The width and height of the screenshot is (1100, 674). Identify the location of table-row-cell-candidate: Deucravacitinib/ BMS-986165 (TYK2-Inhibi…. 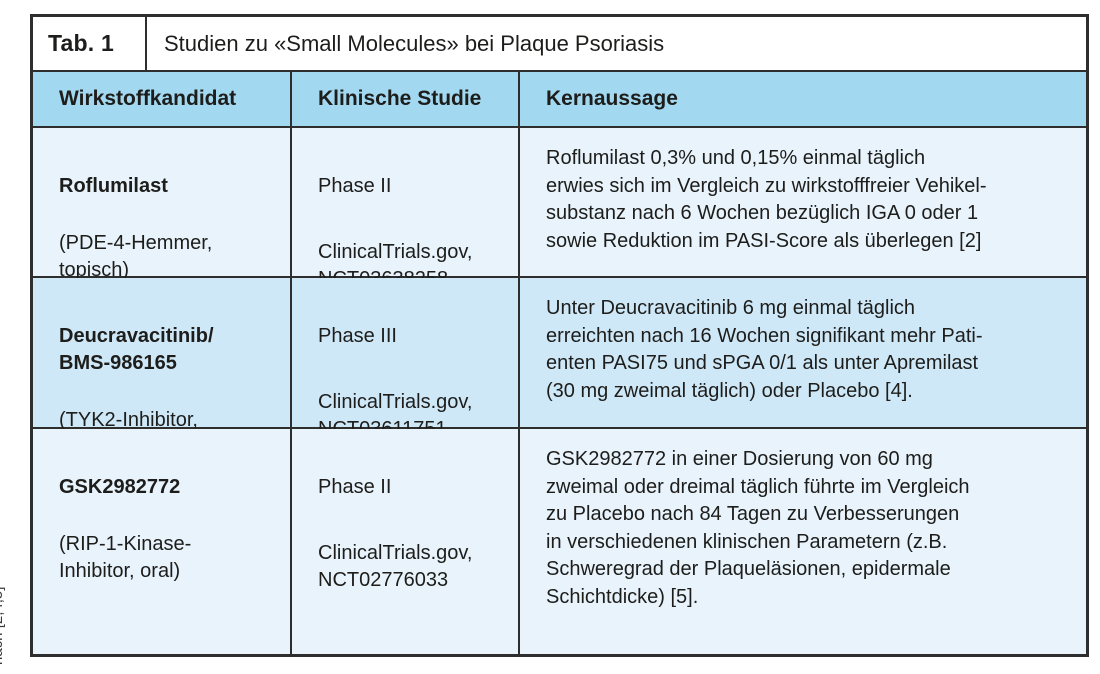
(162, 368).